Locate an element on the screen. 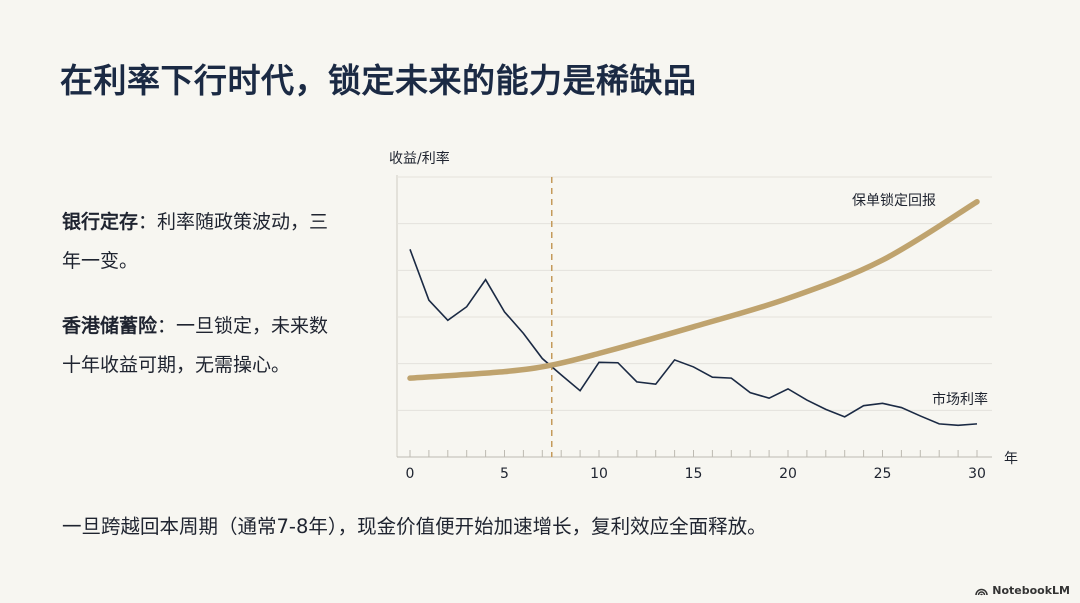 The width and height of the screenshot is (1080, 603). x-tick-label: 15 is located at coordinates (694, 474).